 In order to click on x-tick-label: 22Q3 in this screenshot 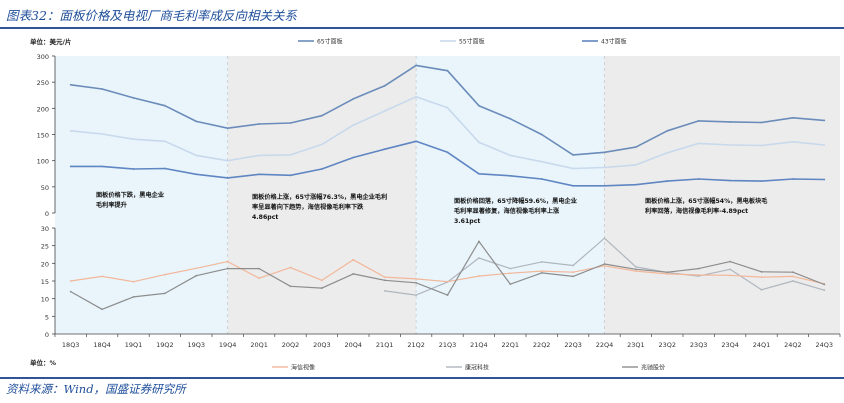, I will do `click(573, 345)`.